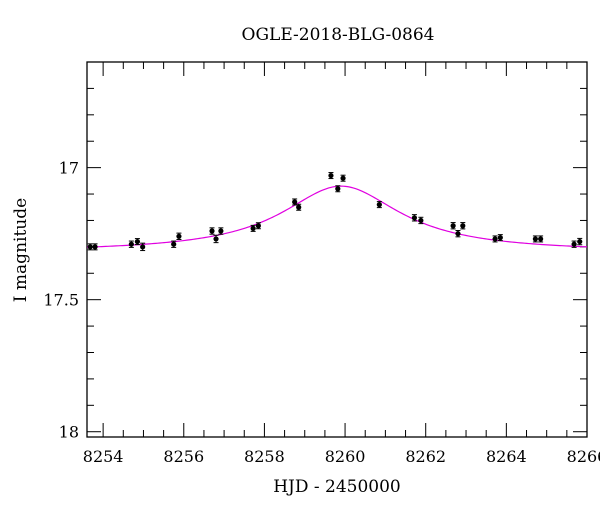 Image resolution: width=600 pixels, height=512 pixels. I want to click on x-tick-labels: 8254 8256 8258 8260 8262 8264 8266, so click(341, 456).